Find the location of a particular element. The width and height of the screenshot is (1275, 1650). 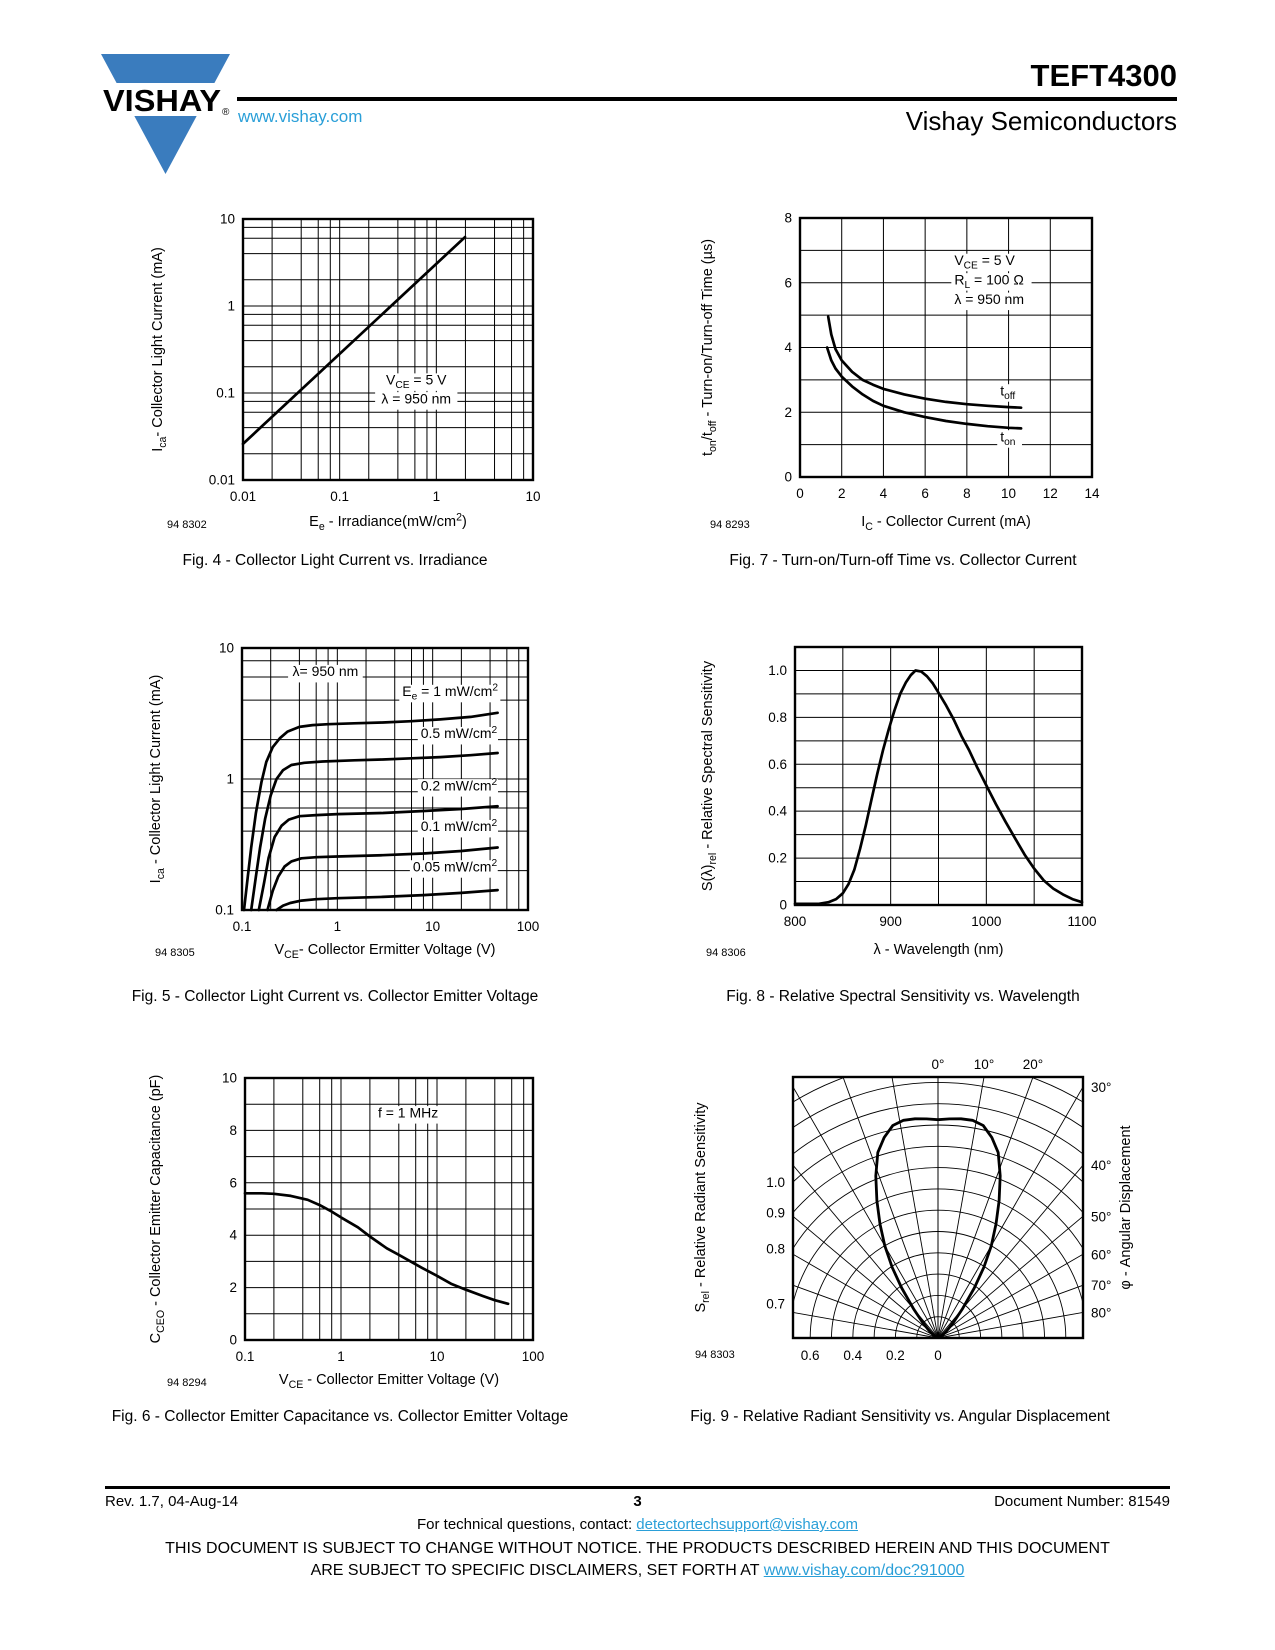

svg-text: λ - Wavelength (nm) is located at coordinates (939, 950).